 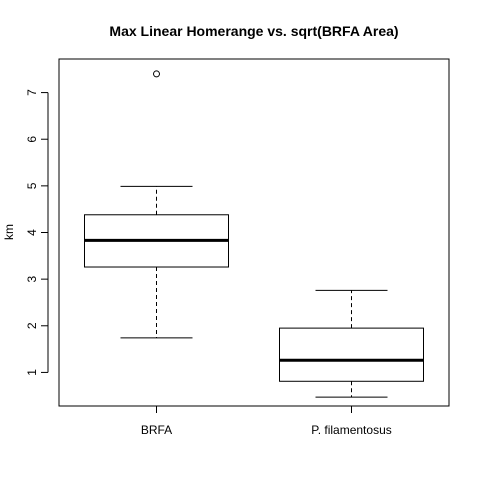 What do you see at coordinates (351, 430) in the screenshot?
I see `x-tick-label: P. filamentosus` at bounding box center [351, 430].